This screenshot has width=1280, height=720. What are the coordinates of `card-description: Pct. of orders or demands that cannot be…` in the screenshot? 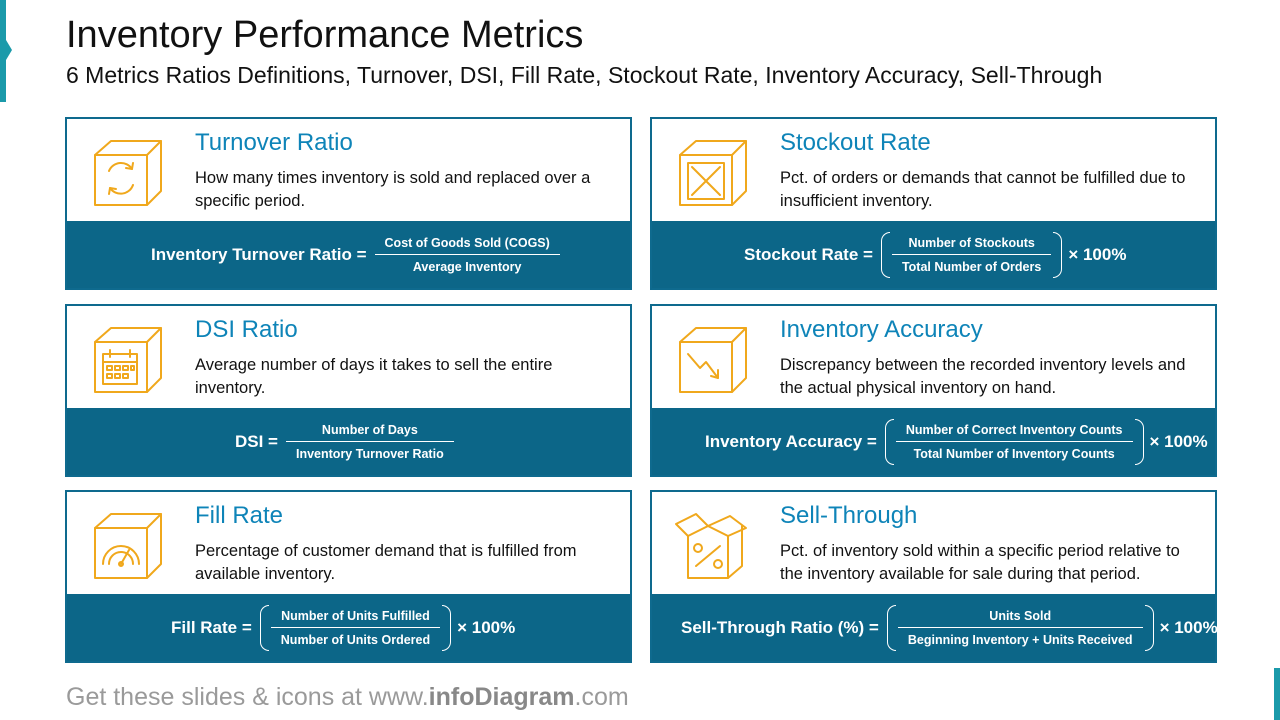 It's located at (983, 189).